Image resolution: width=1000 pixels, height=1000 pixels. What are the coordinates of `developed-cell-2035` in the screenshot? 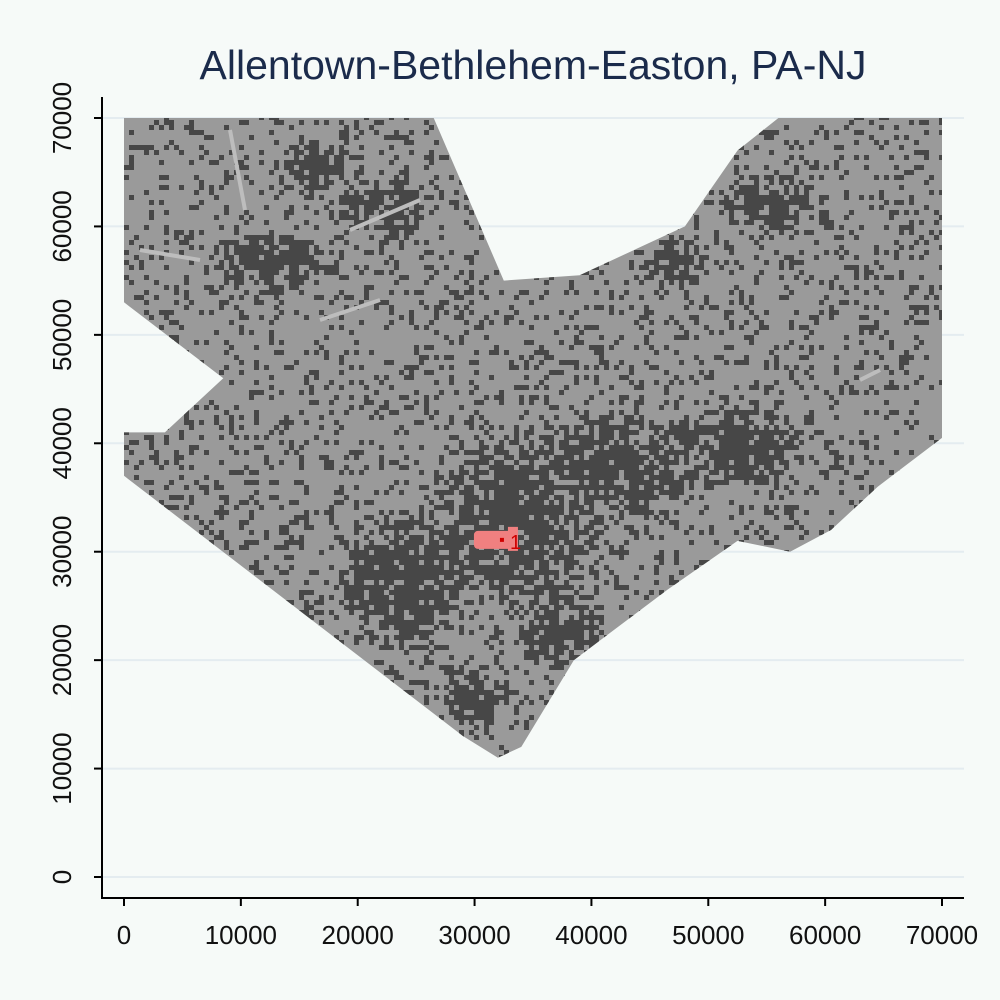 It's located at (611, 387).